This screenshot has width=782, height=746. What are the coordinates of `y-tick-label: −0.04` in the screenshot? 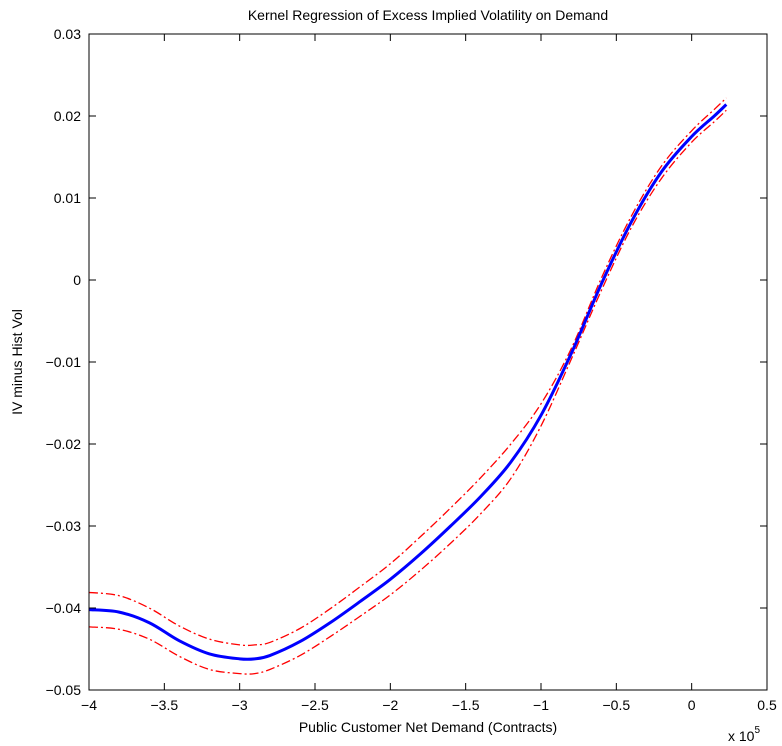 It's located at (64, 608).